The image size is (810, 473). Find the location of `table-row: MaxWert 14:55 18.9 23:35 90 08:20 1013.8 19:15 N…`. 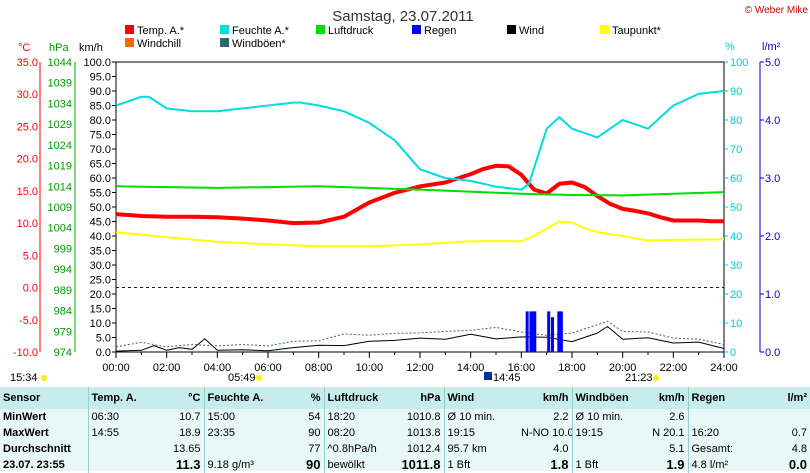

table-row: MaxWert 14:55 18.9 23:35 90 08:20 1013.8 19:15 N… is located at coordinates (405, 433).